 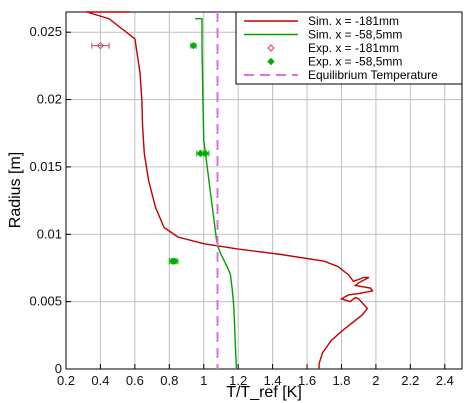 I want to click on x-axis-title: T/T_ref [K], so click(x=264, y=392).